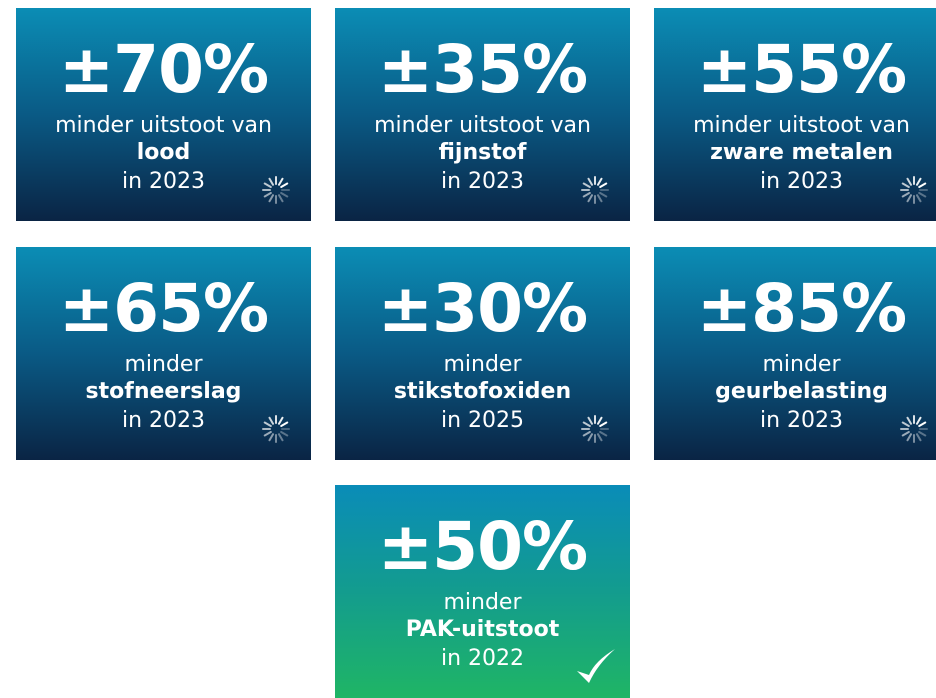 This screenshot has width=936, height=698. Describe the element at coordinates (482, 308) in the screenshot. I see `big-figure: ±30%` at that location.